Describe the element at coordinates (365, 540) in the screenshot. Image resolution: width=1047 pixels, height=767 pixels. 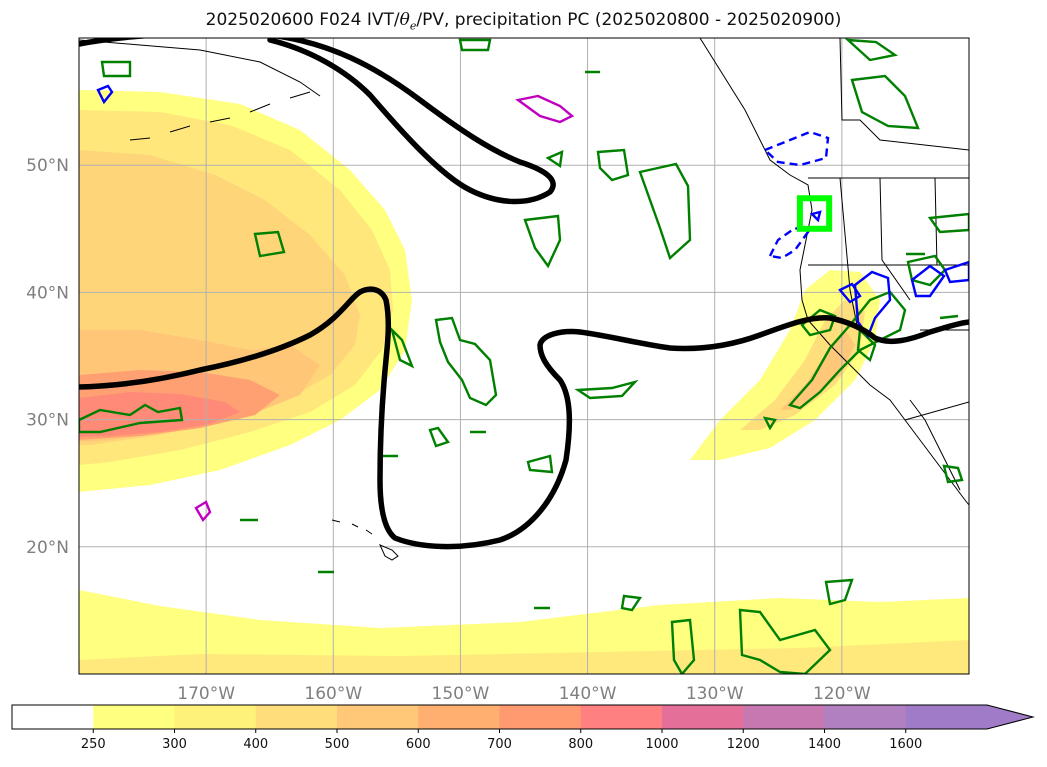
I see `hawaii-islands` at that location.